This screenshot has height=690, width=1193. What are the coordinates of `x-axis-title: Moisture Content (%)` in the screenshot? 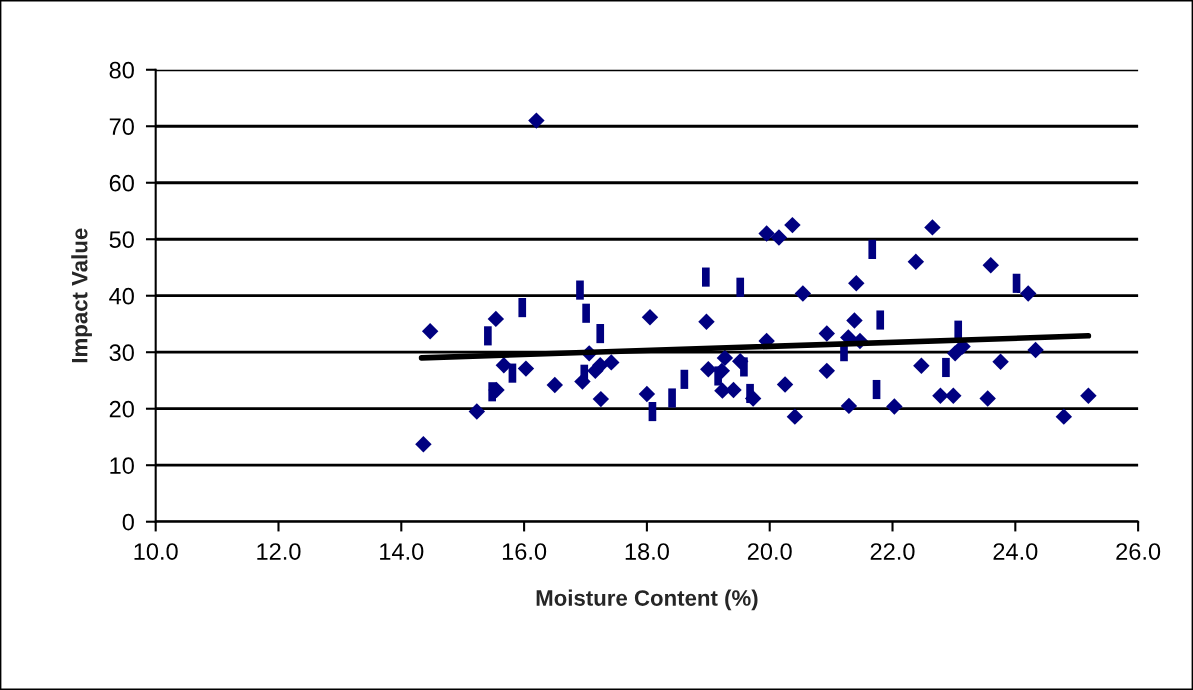 It's located at (647, 600).